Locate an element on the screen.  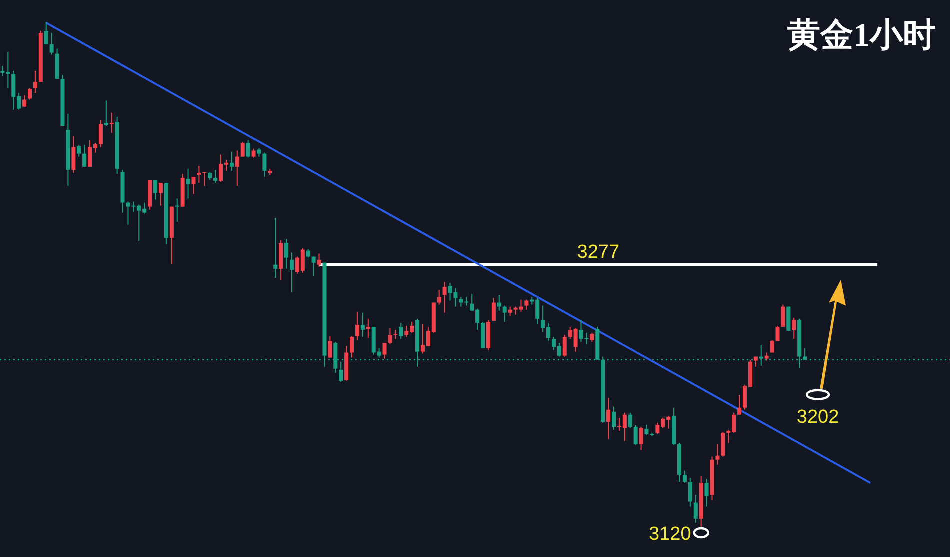
annotation: 3202 is located at coordinates (818, 417).